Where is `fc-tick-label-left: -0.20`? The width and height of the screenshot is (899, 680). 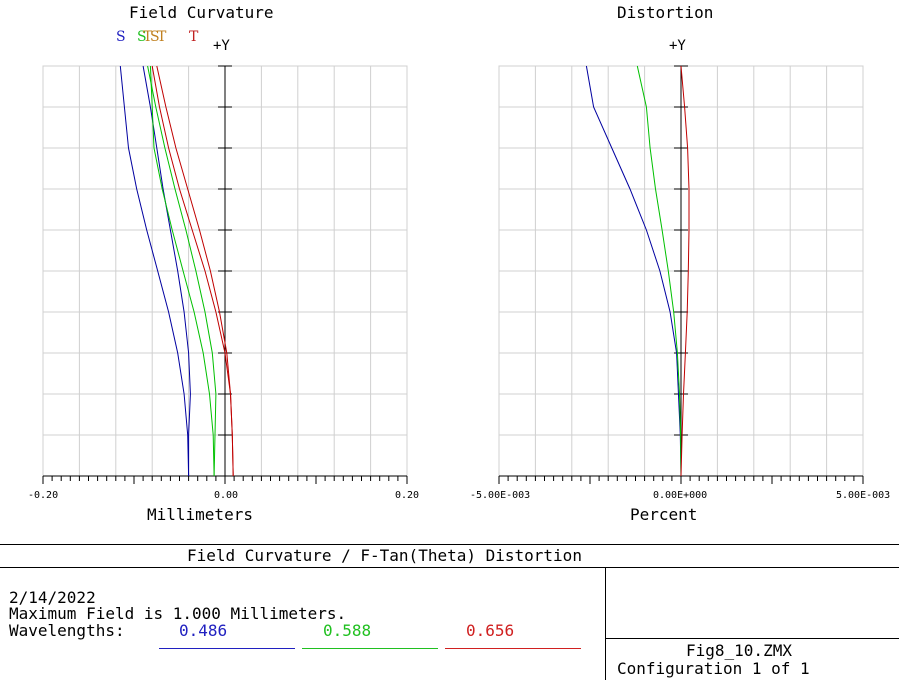
fc-tick-label-left: -0.20 is located at coordinates (43, 495).